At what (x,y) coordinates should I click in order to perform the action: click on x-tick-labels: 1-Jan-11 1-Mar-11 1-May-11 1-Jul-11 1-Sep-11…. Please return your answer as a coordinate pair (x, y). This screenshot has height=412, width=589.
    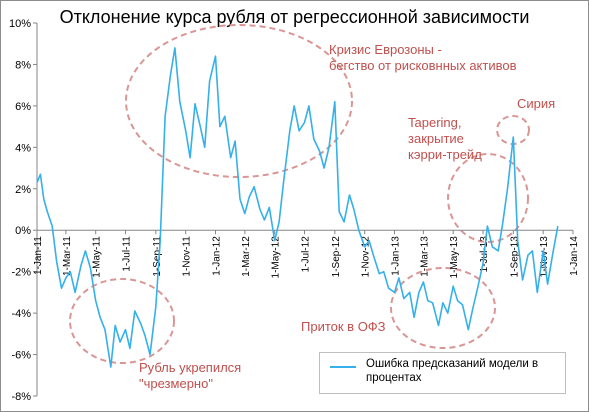
    Looking at the image, I should click on (306, 257).